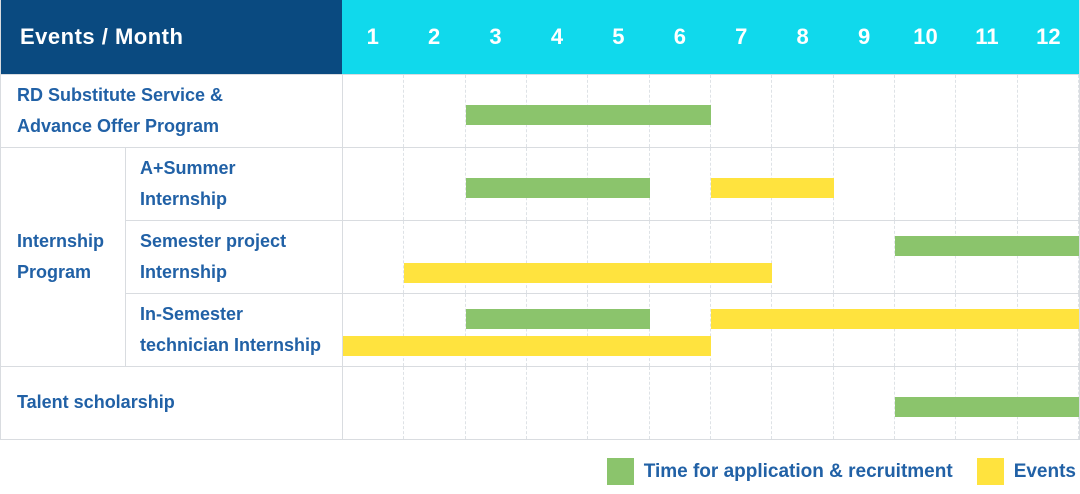 The width and height of the screenshot is (1080, 494). What do you see at coordinates (171, 37) in the screenshot?
I see `table-title: Events / Month` at bounding box center [171, 37].